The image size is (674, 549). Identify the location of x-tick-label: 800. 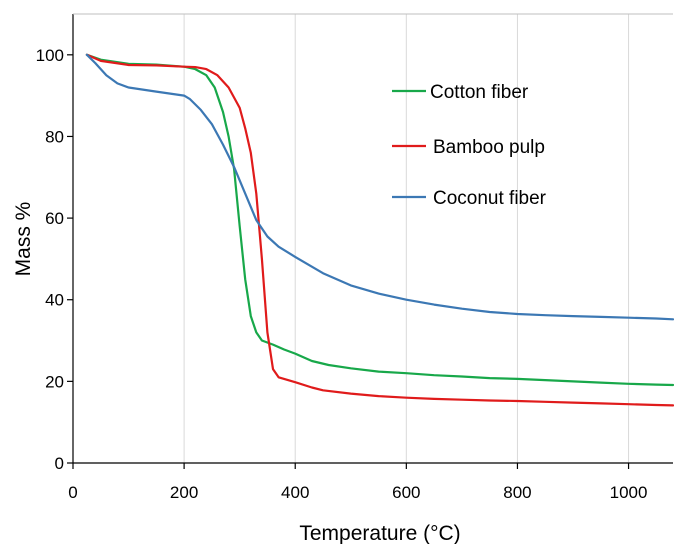
(517, 492).